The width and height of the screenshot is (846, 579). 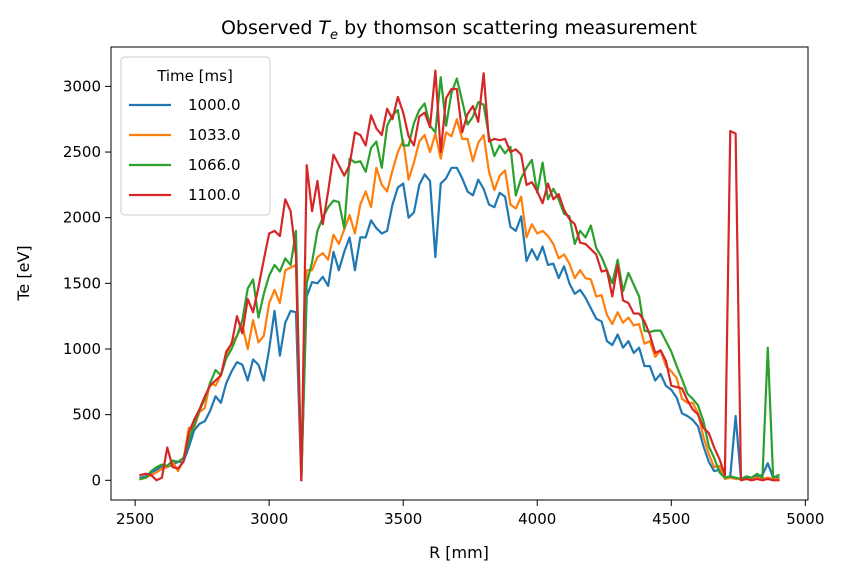 I want to click on legend: Time [ms] 1000.0 1033.0 1066.0 1100.0, so click(x=195, y=136).